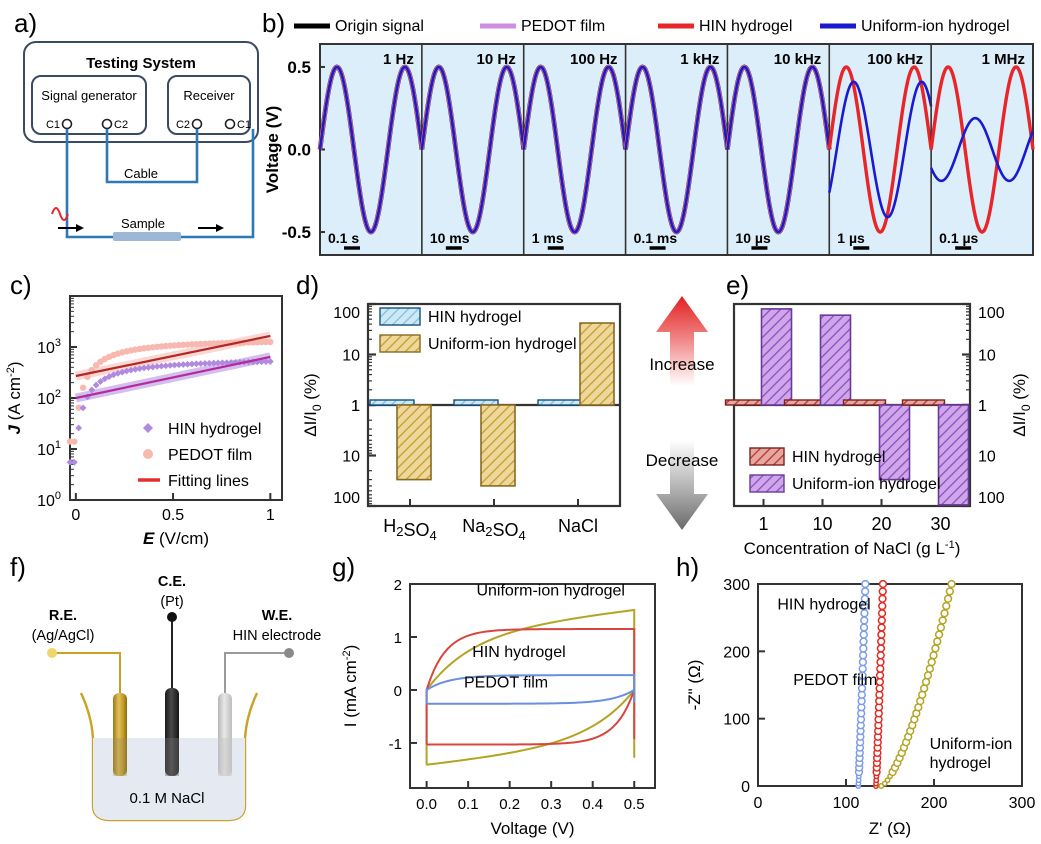 Image resolution: width=1041 pixels, height=844 pixels. Describe the element at coordinates (21, 285) in the screenshot. I see `panel-c-label: c)` at that location.